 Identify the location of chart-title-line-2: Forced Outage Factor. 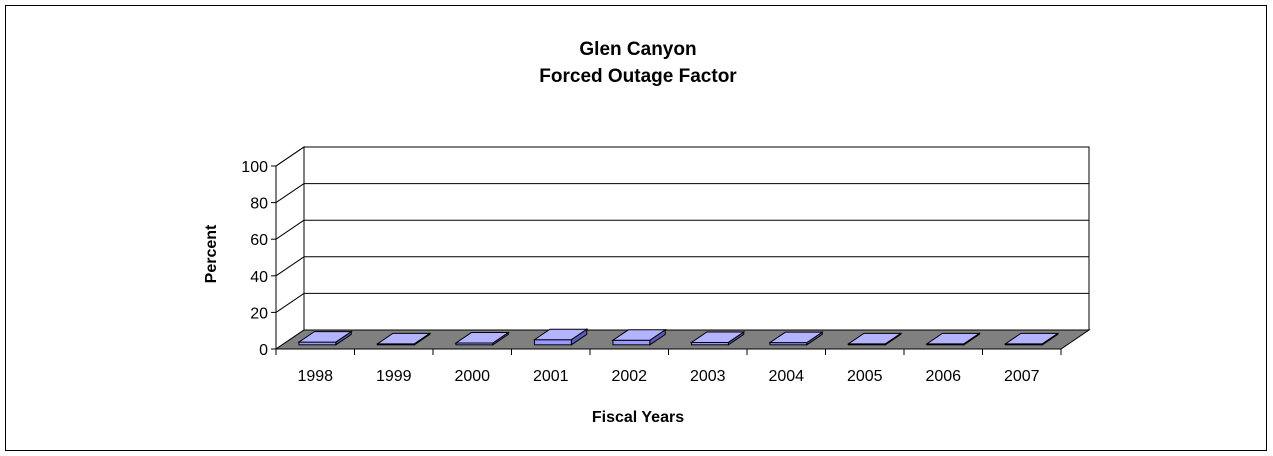
(638, 76).